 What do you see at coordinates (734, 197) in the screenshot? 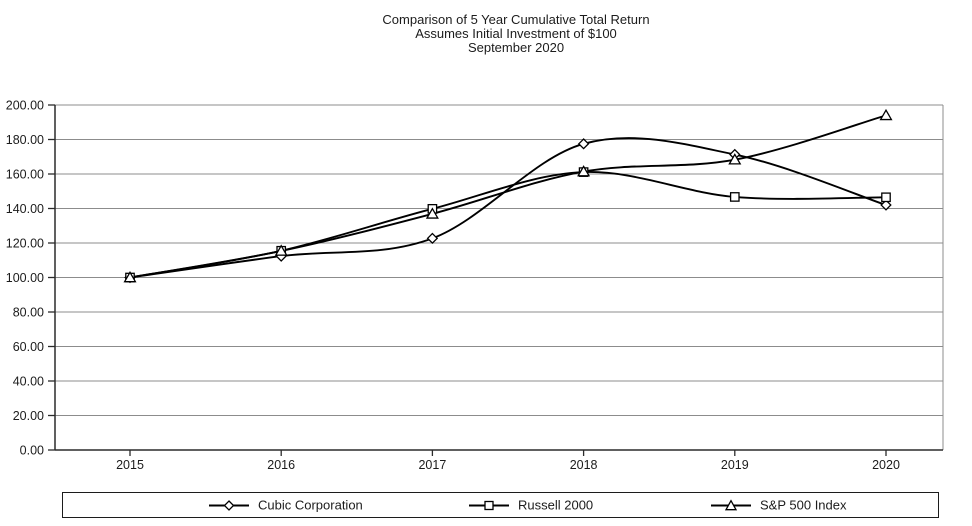
I see `marker-square-russell-2000-2019` at bounding box center [734, 197].